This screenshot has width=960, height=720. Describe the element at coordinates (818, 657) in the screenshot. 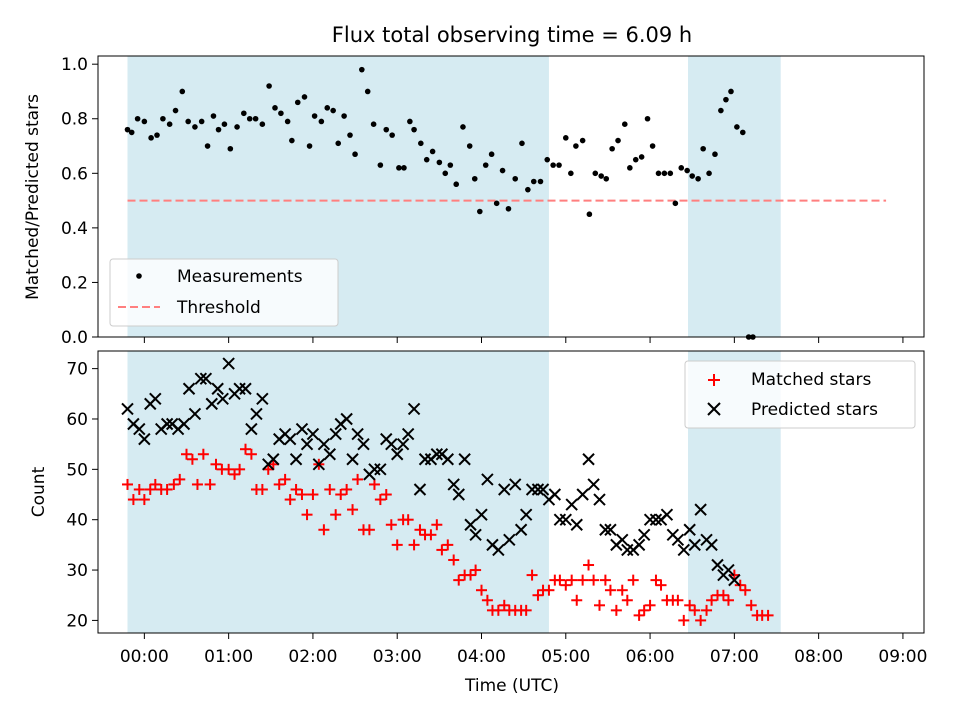

I see `x-tick-label: 08:00` at that location.